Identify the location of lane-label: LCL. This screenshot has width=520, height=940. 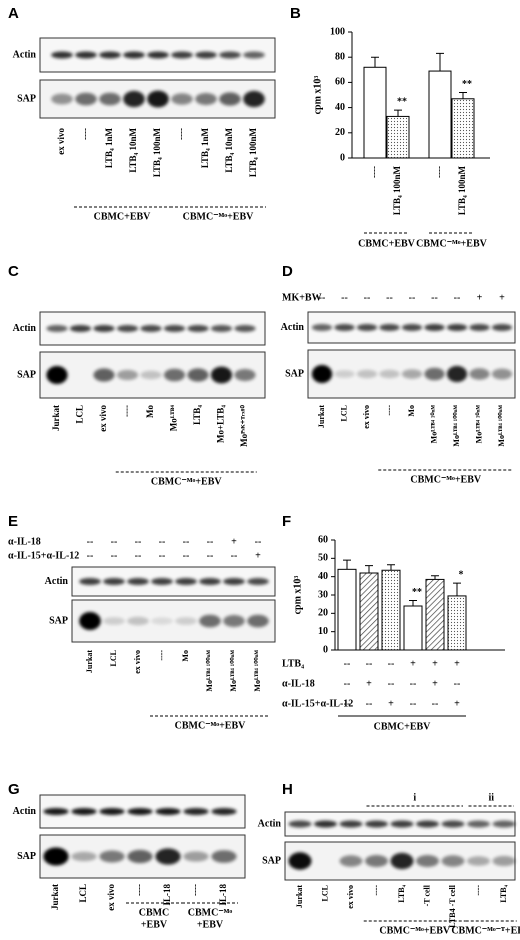
(343, 413).